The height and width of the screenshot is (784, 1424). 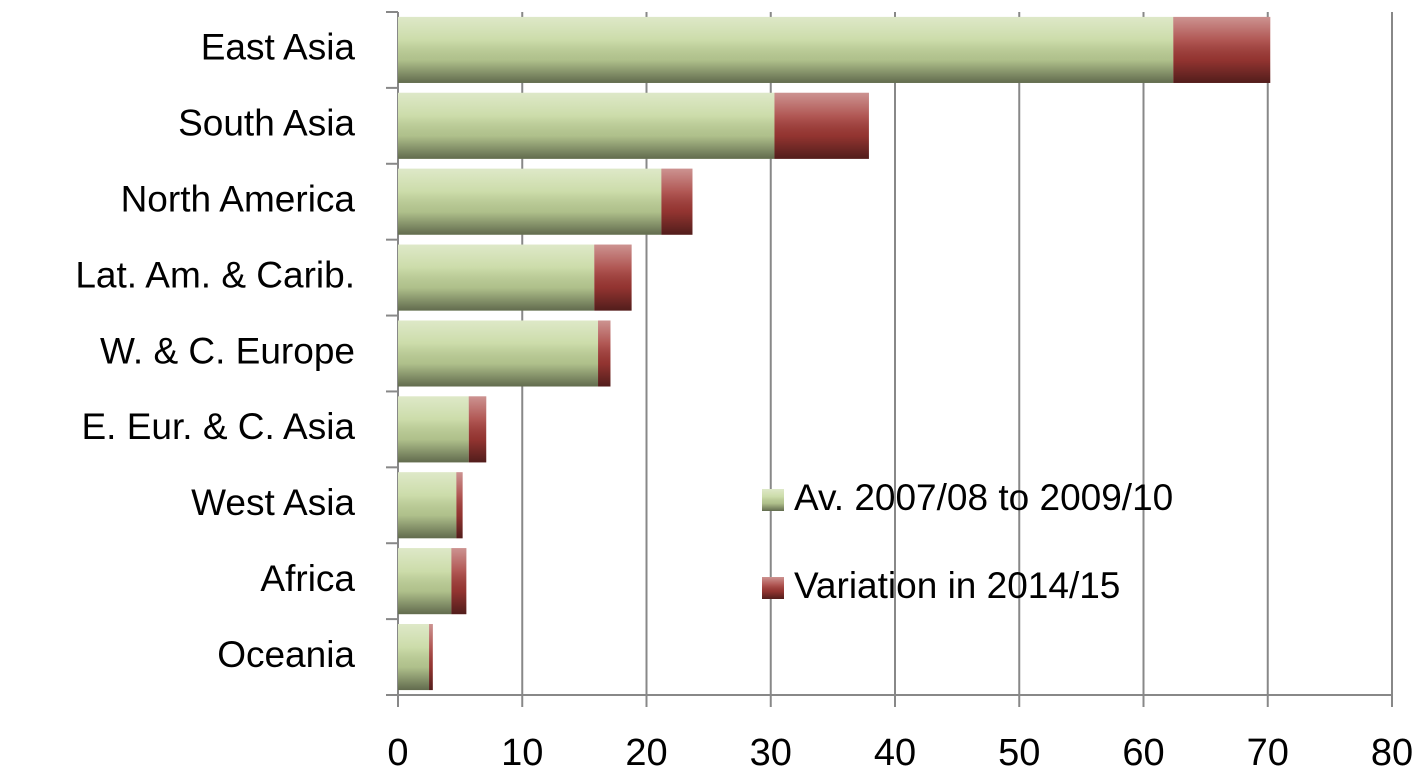 What do you see at coordinates (273, 502) in the screenshot?
I see `category-label: West Asia` at bounding box center [273, 502].